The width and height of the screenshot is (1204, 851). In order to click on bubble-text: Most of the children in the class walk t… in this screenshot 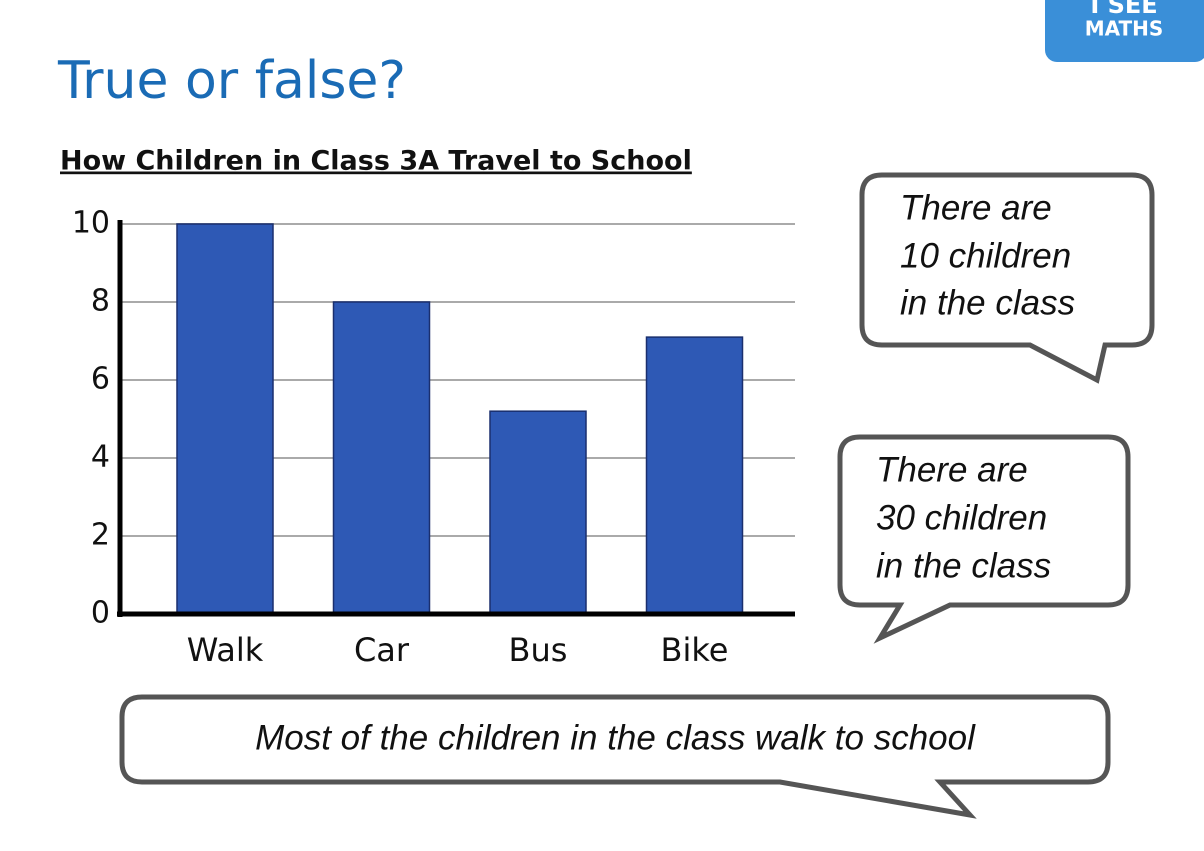, I will do `click(615, 737)`.